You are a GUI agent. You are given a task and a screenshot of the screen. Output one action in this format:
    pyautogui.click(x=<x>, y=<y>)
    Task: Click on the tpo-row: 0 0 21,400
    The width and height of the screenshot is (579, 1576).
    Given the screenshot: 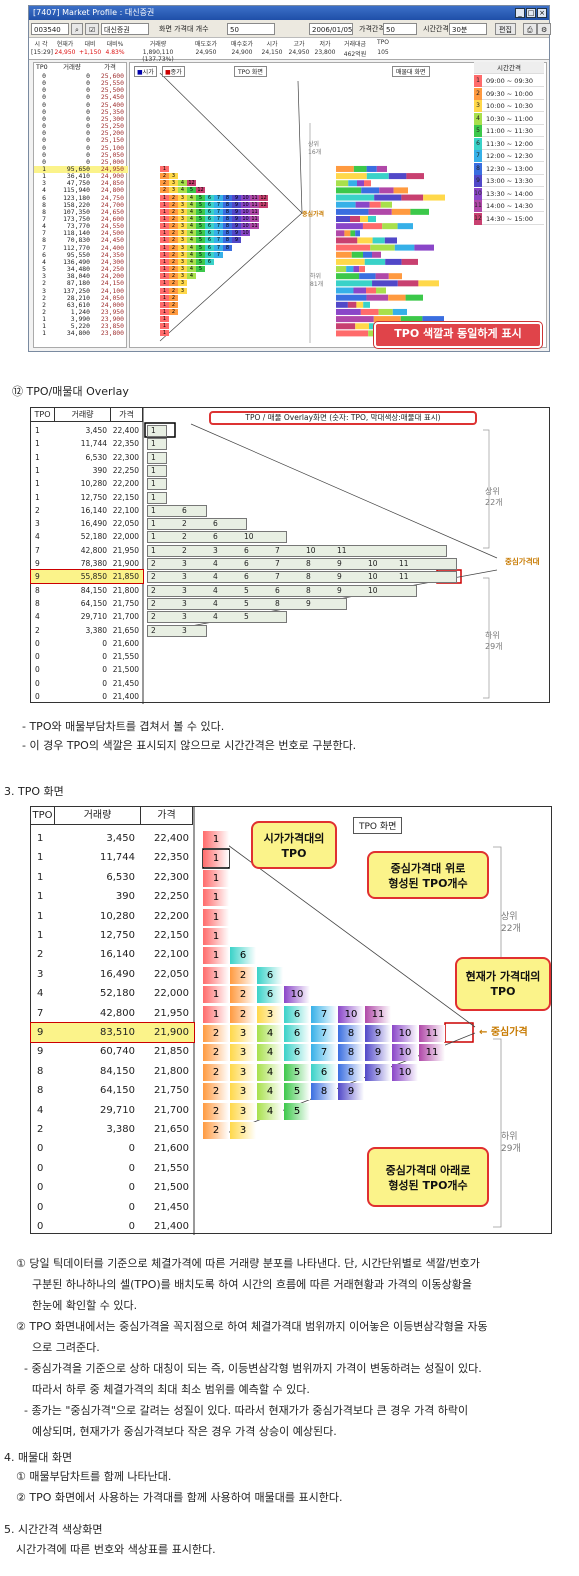 What is the action you would take?
    pyautogui.click(x=112, y=1226)
    